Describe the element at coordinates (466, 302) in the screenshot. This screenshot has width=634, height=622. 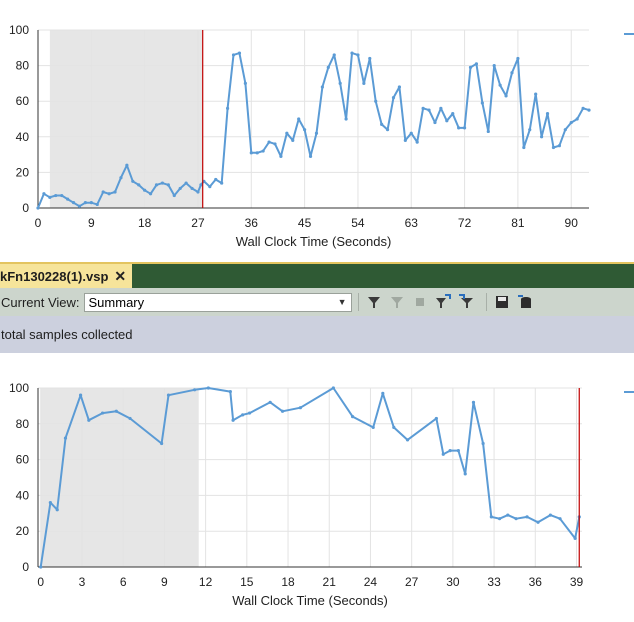
I see `filter-clear-icon` at that location.